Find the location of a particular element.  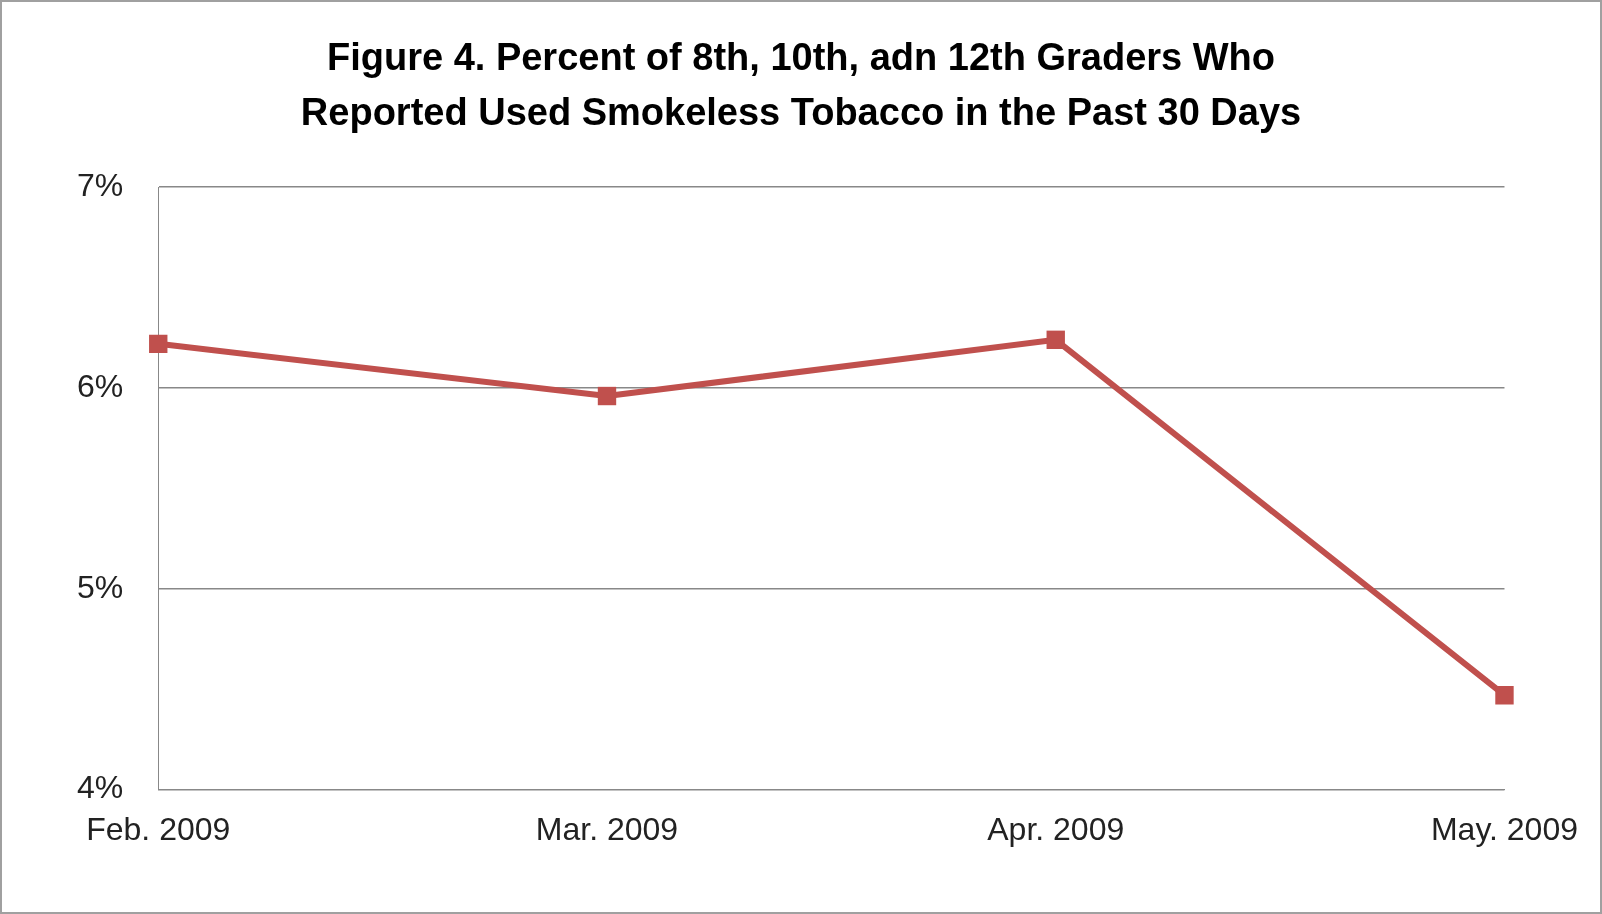

y-tick-label: 7% is located at coordinates (100, 185).